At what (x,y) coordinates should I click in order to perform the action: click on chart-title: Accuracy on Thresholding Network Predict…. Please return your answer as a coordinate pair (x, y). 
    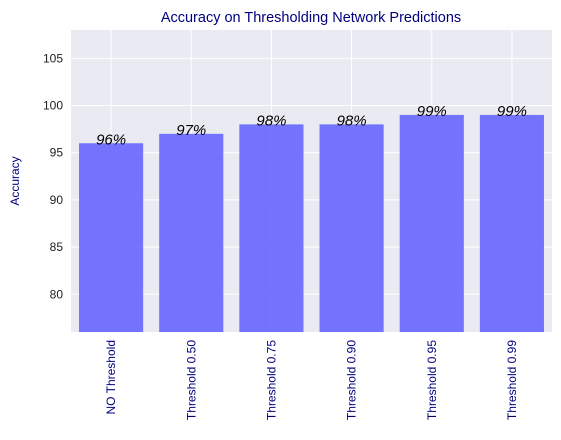
    Looking at the image, I should click on (311, 18).